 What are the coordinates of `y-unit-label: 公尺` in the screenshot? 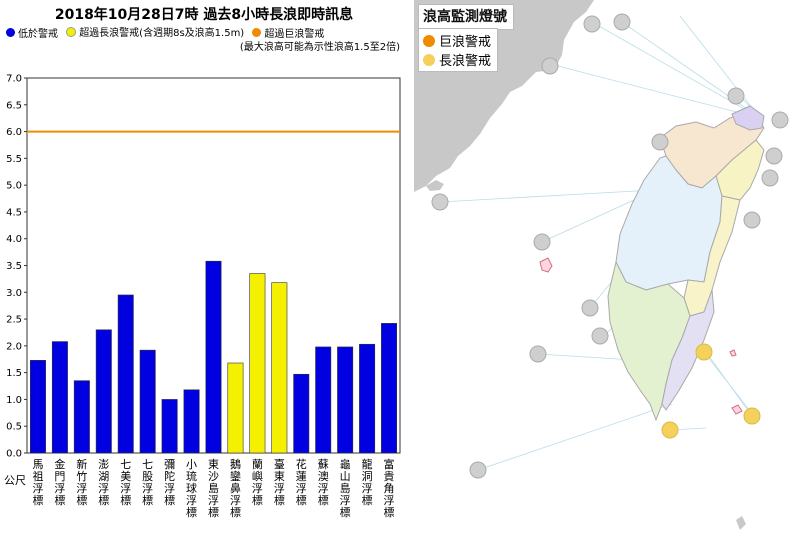 It's located at (15, 480).